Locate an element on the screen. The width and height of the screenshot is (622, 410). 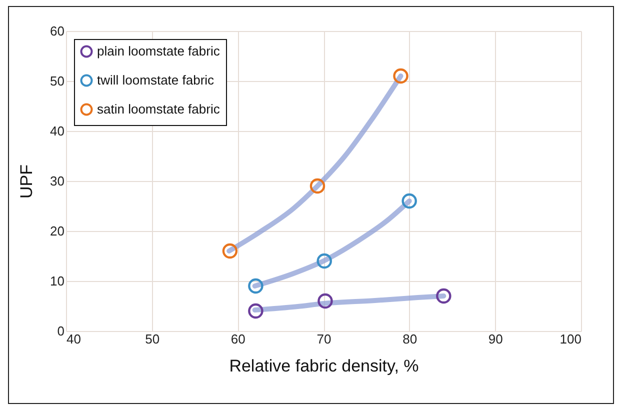
x-axis-title: Relative fabric density, % is located at coordinates (324, 366).